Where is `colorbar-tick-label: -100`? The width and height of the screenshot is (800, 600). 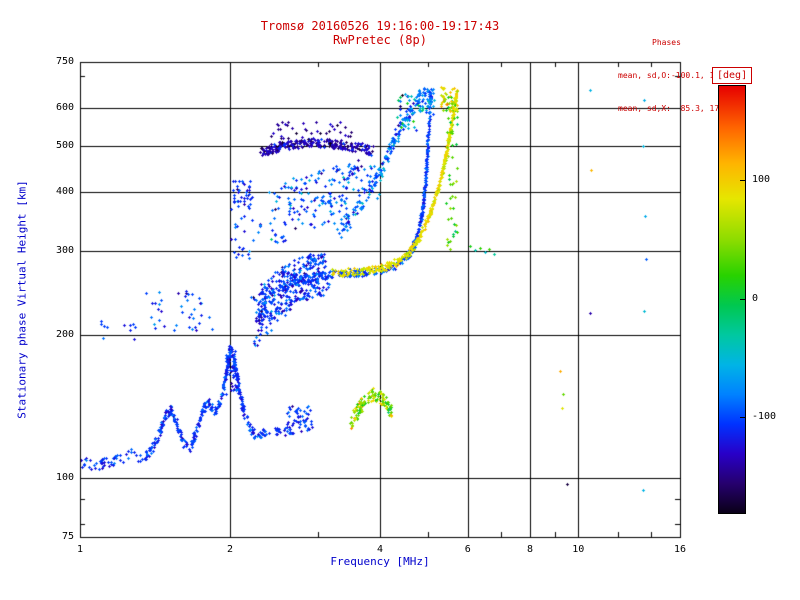
colorbar-tick-label: -100 is located at coordinates (764, 417).